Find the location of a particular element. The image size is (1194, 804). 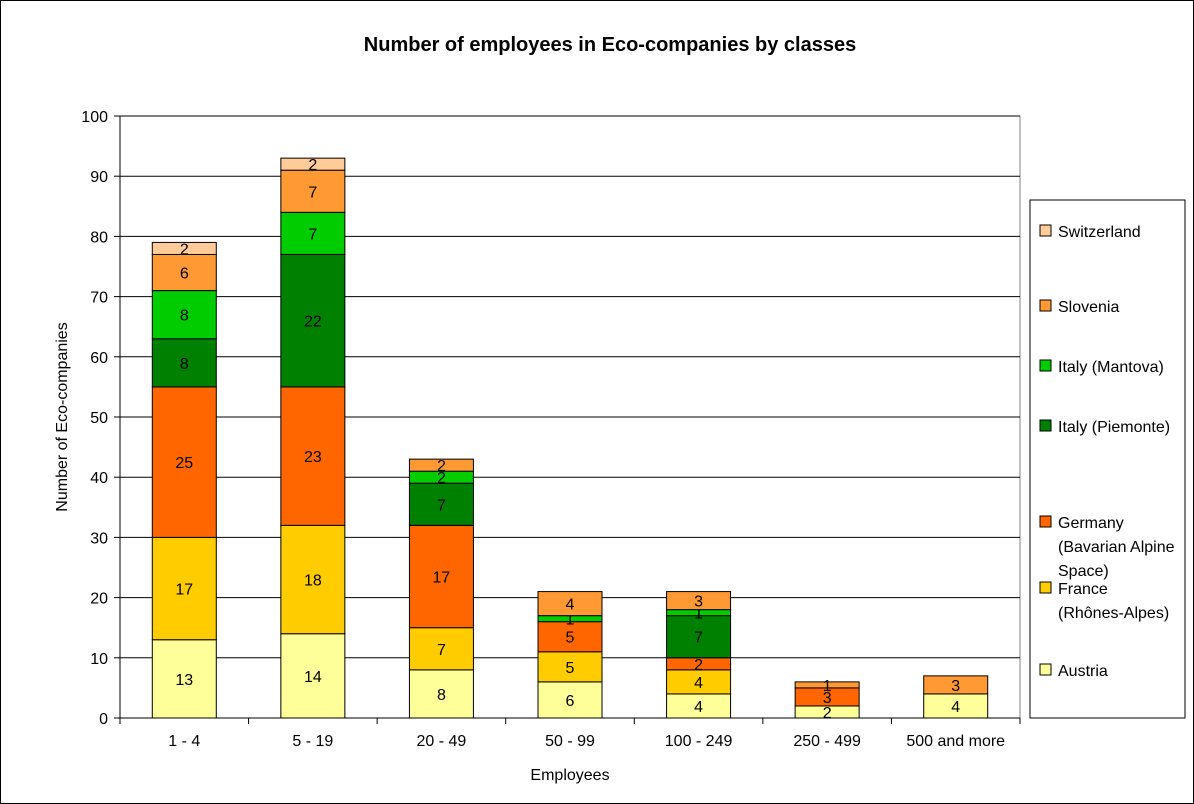

data-label: 13 is located at coordinates (184, 680).